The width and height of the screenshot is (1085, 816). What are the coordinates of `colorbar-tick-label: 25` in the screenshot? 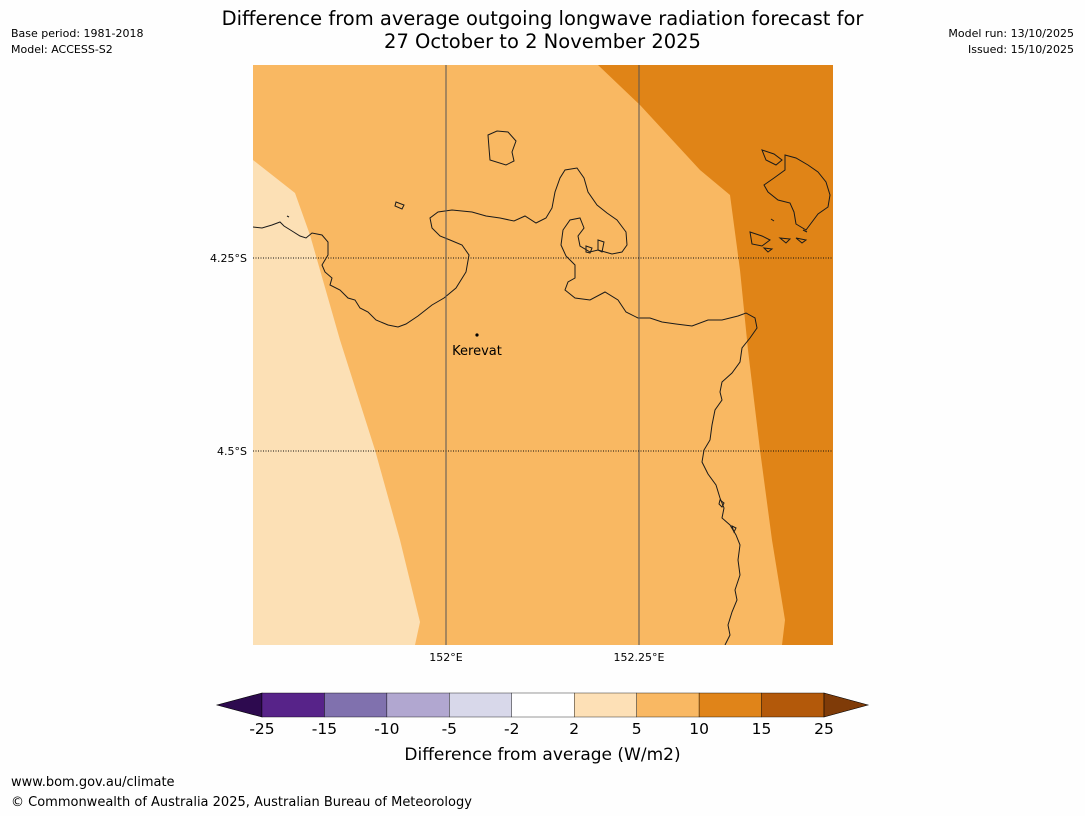 It's located at (824, 729).